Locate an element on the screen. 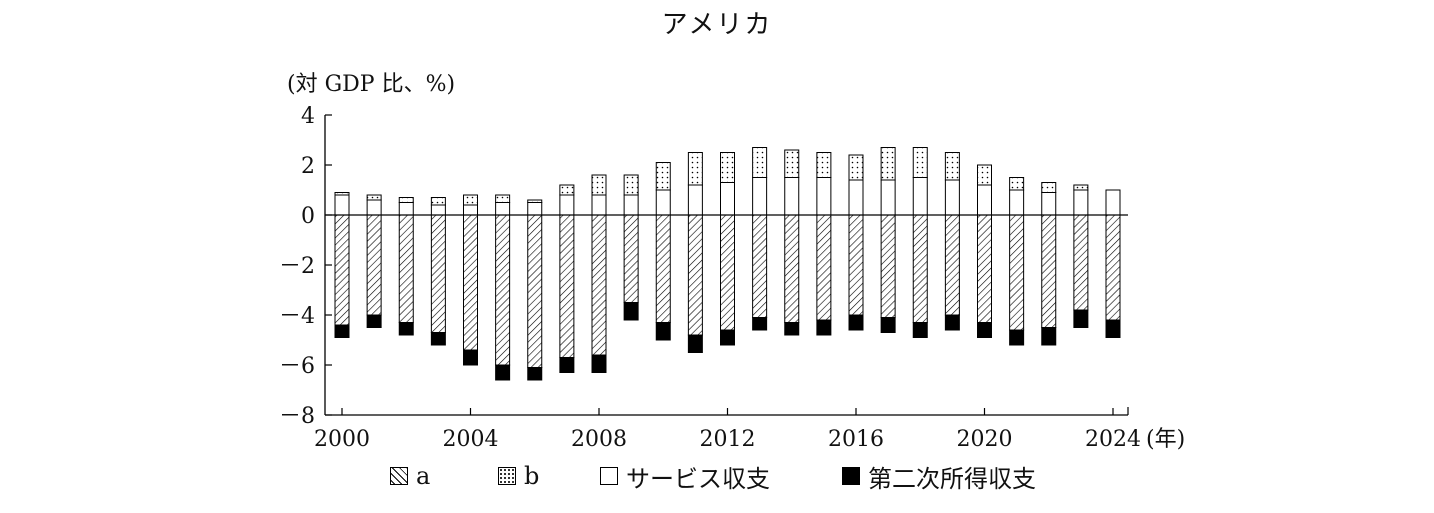 The height and width of the screenshot is (513, 1434). y-tick-label: 4 is located at coordinates (308, 116).